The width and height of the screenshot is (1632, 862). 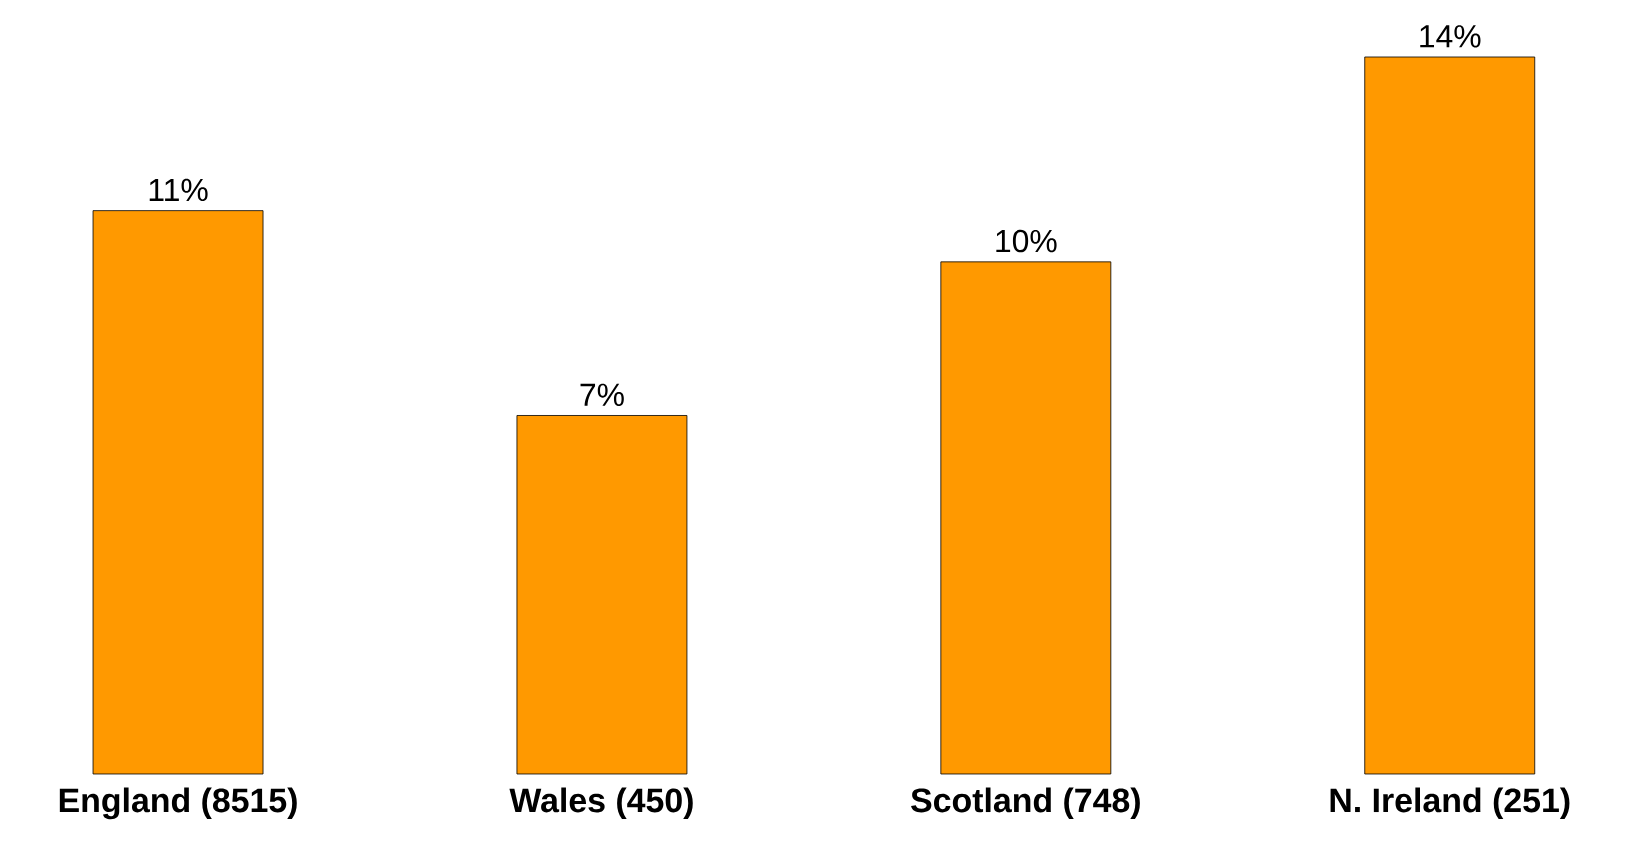 I want to click on data-label: 10%, so click(x=1026, y=241).